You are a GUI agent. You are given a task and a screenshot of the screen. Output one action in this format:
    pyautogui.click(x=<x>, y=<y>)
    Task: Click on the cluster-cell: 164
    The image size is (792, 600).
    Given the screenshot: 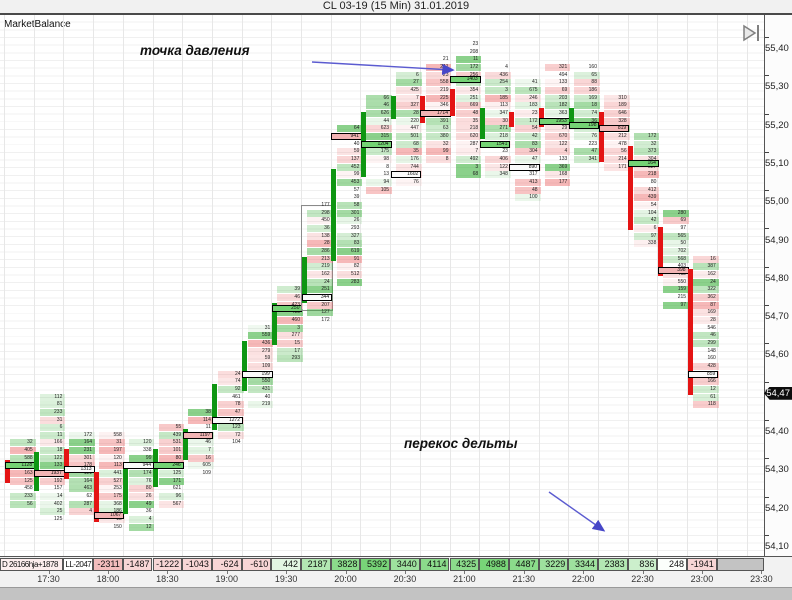 What is the action you would take?
    pyautogui.click(x=82, y=481)
    